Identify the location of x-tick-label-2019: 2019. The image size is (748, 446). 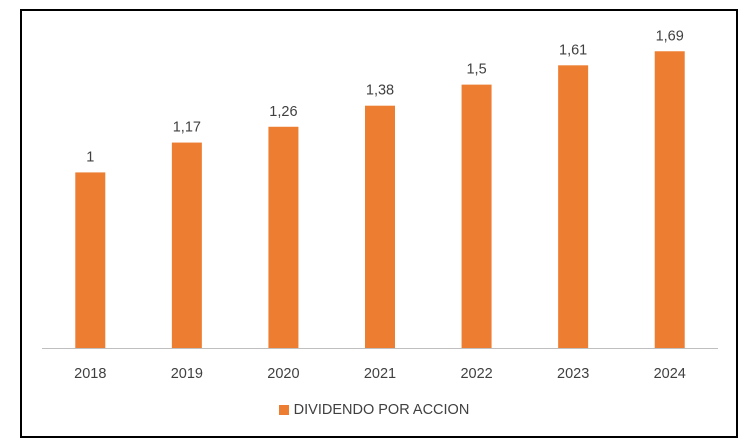
(187, 374).